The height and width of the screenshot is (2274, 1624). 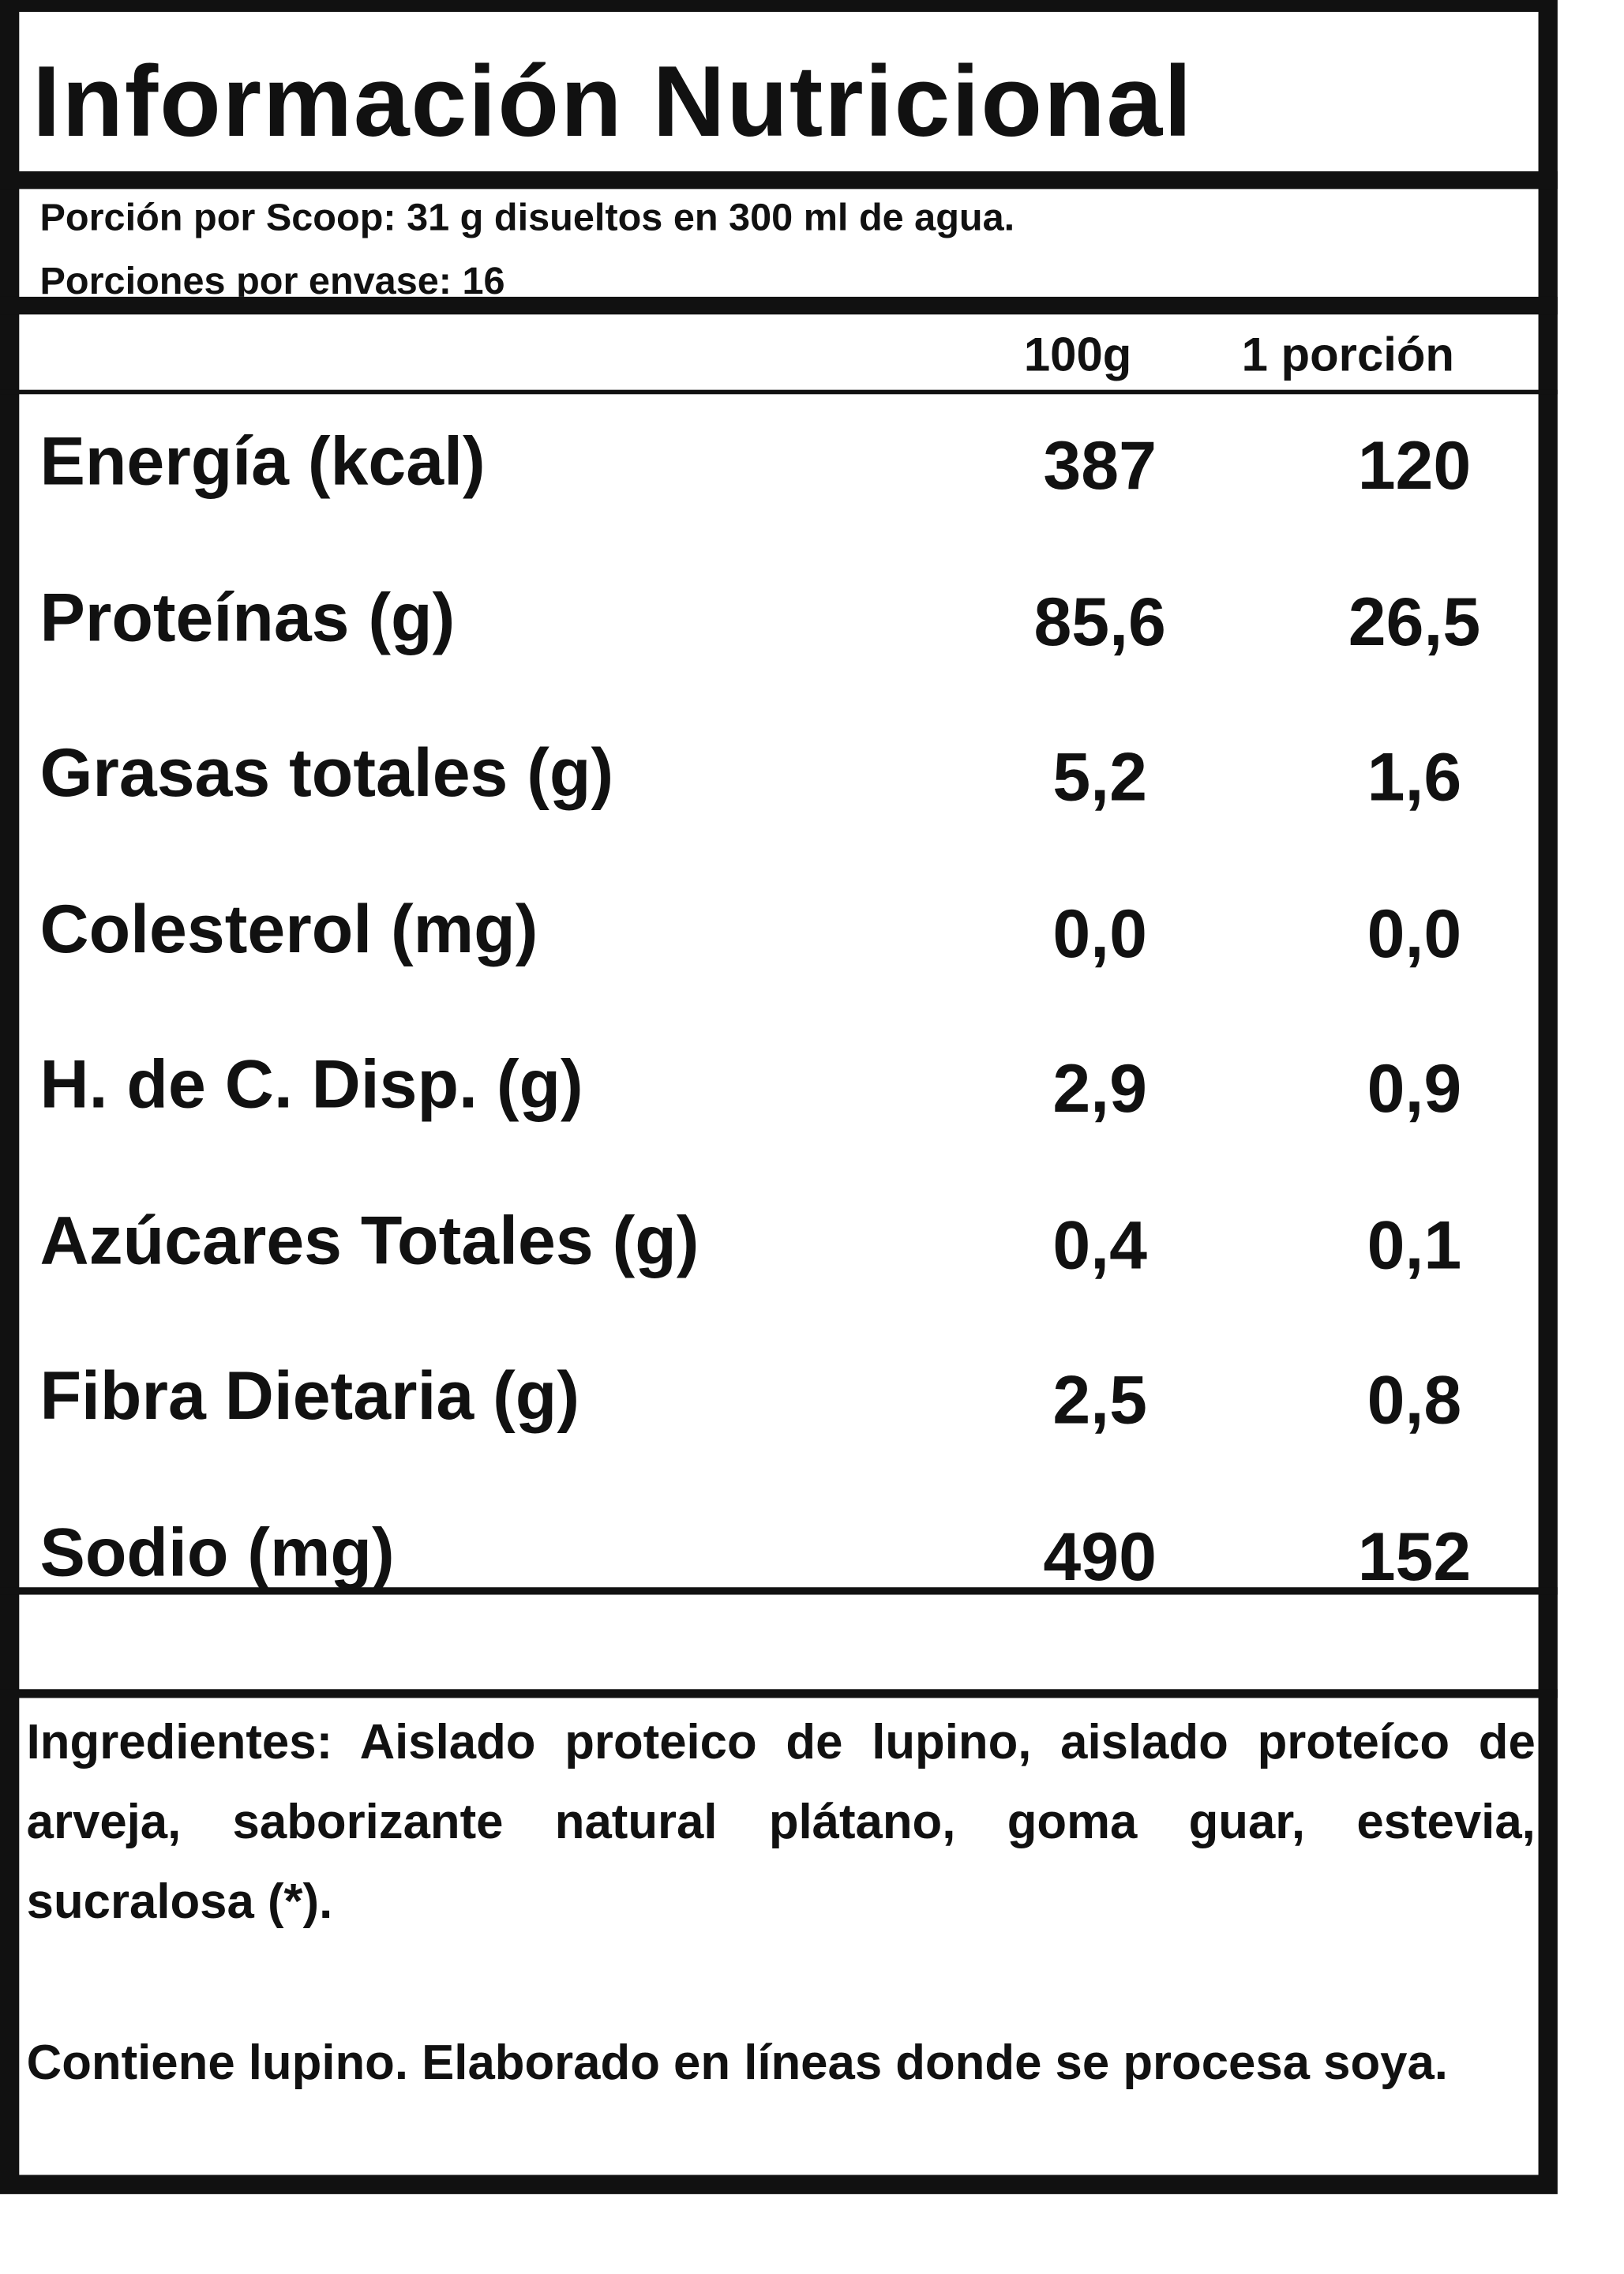 What do you see at coordinates (272, 277) in the screenshot?
I see `servings-per-container: Porciones por envase: 16` at bounding box center [272, 277].